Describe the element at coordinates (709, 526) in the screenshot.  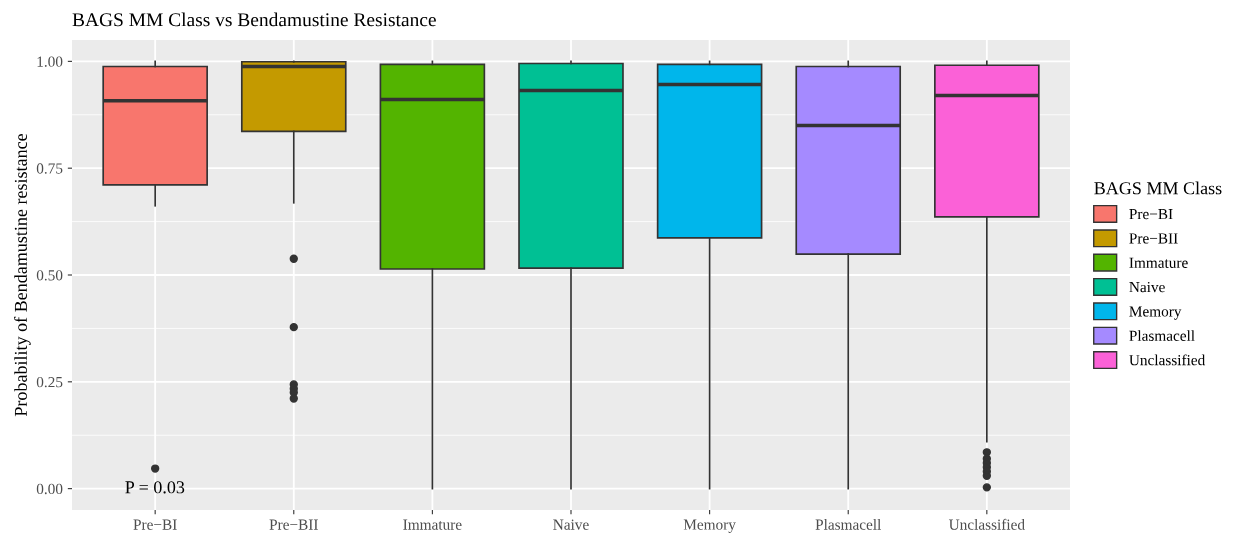
I see `x-tick-label: Memory` at that location.